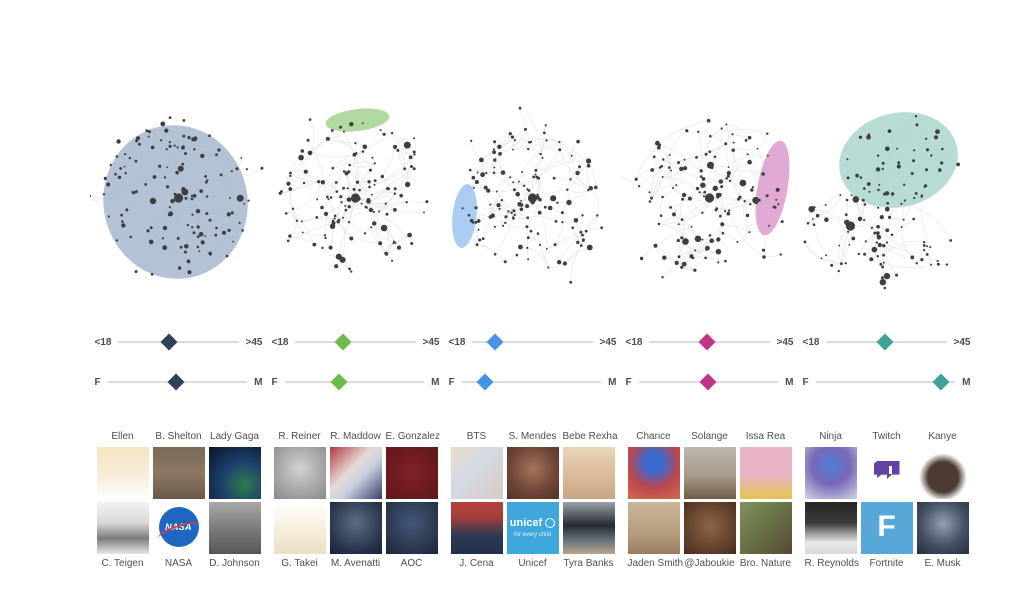 Image resolution: width=1024 pixels, height=610 pixels. What do you see at coordinates (532, 563) in the screenshot?
I see `person-name: Unicef` at bounding box center [532, 563].